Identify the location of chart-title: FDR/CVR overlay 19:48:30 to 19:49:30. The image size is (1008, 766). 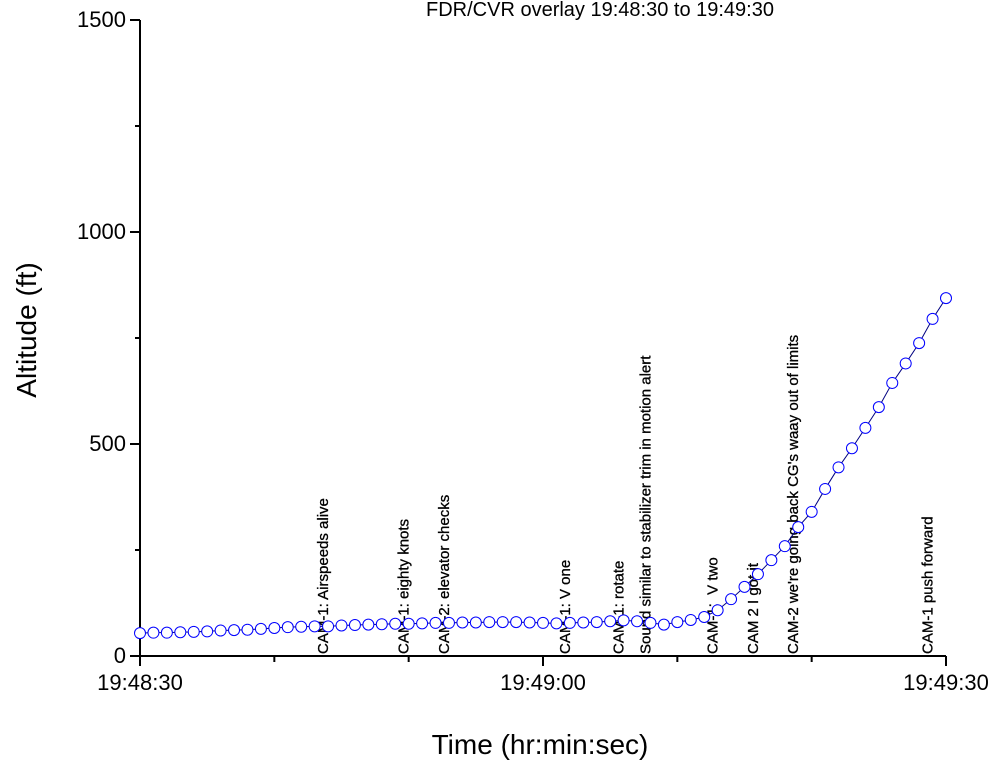
(600, 10).